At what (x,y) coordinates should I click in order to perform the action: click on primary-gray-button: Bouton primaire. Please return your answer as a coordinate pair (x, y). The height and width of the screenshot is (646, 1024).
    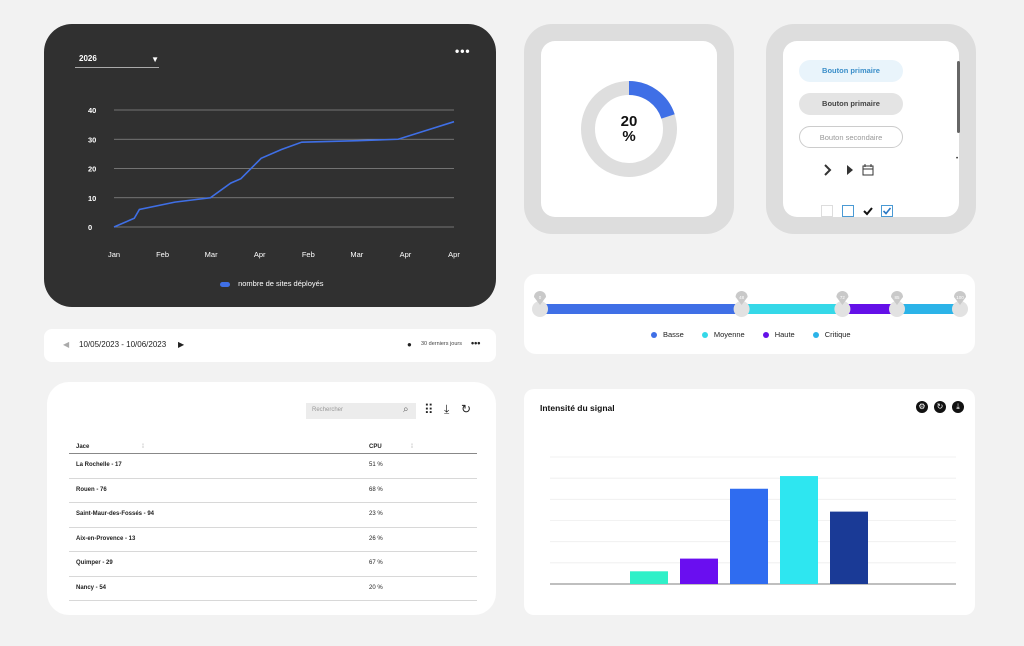
    Looking at the image, I should click on (851, 104).